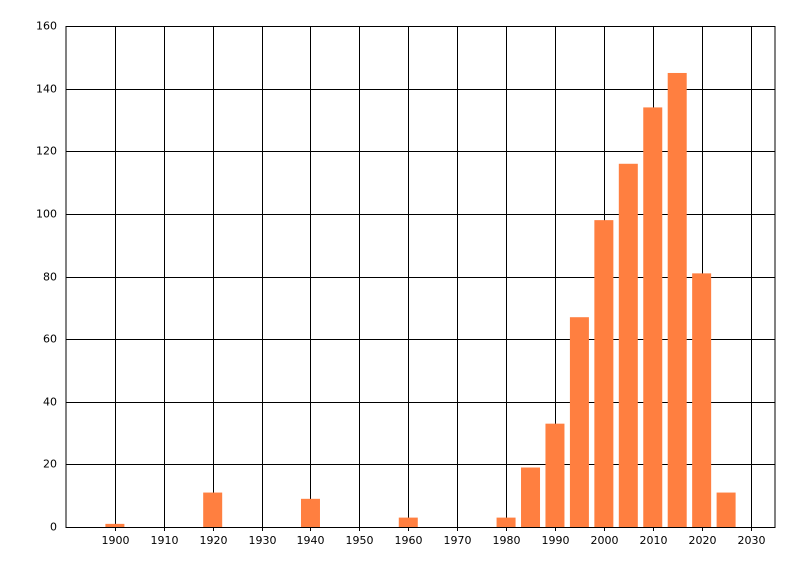 Image resolution: width=800 pixels, height=580 pixels. What do you see at coordinates (46, 89) in the screenshot?
I see `y-tick-label: 140` at bounding box center [46, 89].